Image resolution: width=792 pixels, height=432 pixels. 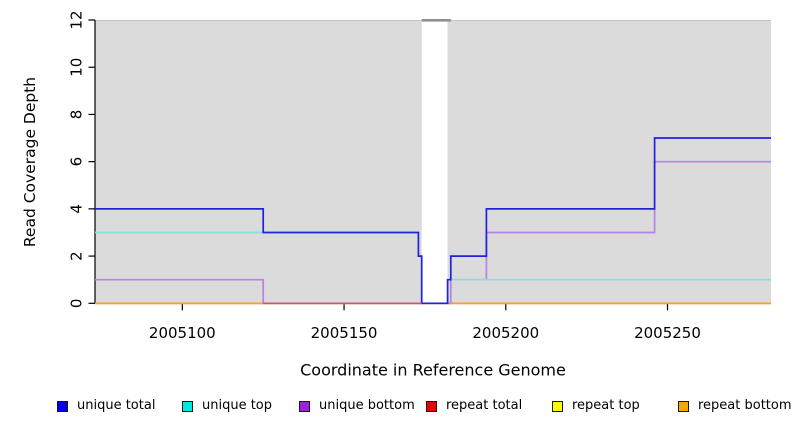 I want to click on legend-item-repeat-top: repeat top, so click(x=596, y=406).